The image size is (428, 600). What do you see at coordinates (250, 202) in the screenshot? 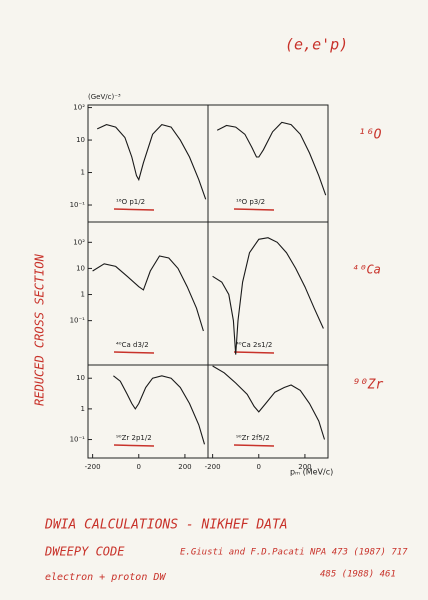
I see `panel-label: ¹⁶O p3/2` at bounding box center [250, 202].